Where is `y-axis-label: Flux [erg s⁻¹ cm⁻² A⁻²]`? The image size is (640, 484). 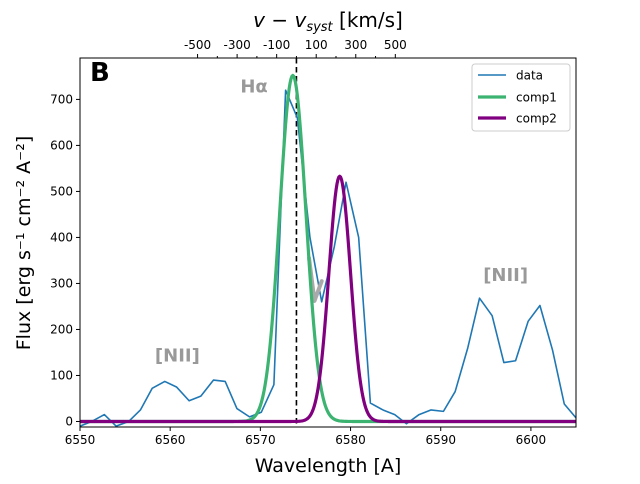 y-axis-label: Flux [erg s⁻¹ cm⁻² A⁻²] is located at coordinates (24, 243).